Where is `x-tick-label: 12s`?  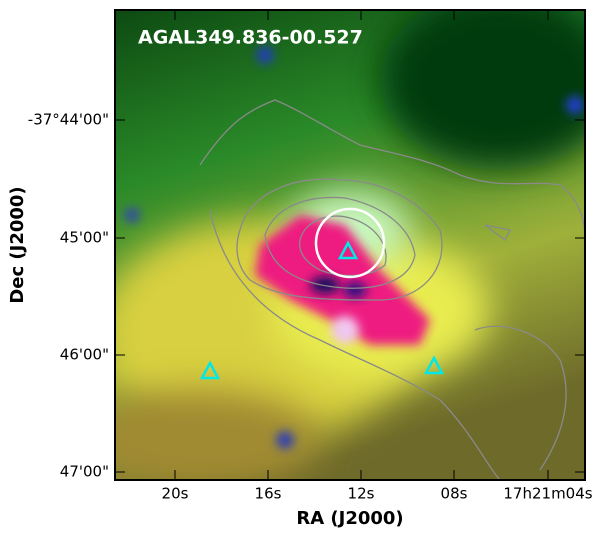
x-tick-label: 12s is located at coordinates (361, 494).